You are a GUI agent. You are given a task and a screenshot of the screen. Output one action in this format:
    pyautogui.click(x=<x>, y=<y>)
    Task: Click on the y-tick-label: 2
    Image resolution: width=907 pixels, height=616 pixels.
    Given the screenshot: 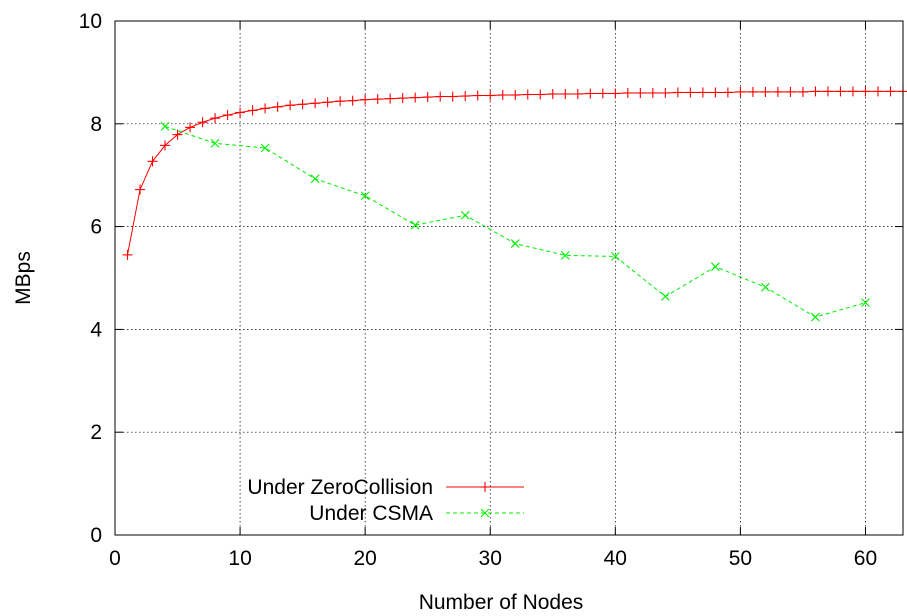 What is the action you would take?
    pyautogui.click(x=96, y=432)
    